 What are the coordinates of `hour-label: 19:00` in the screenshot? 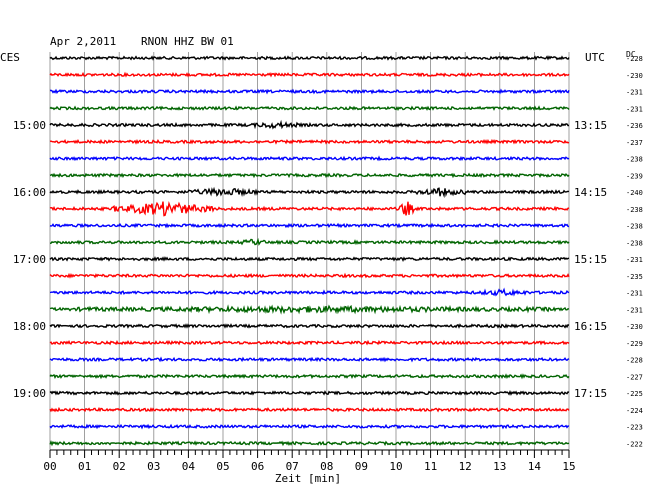 It's located at (29, 393).